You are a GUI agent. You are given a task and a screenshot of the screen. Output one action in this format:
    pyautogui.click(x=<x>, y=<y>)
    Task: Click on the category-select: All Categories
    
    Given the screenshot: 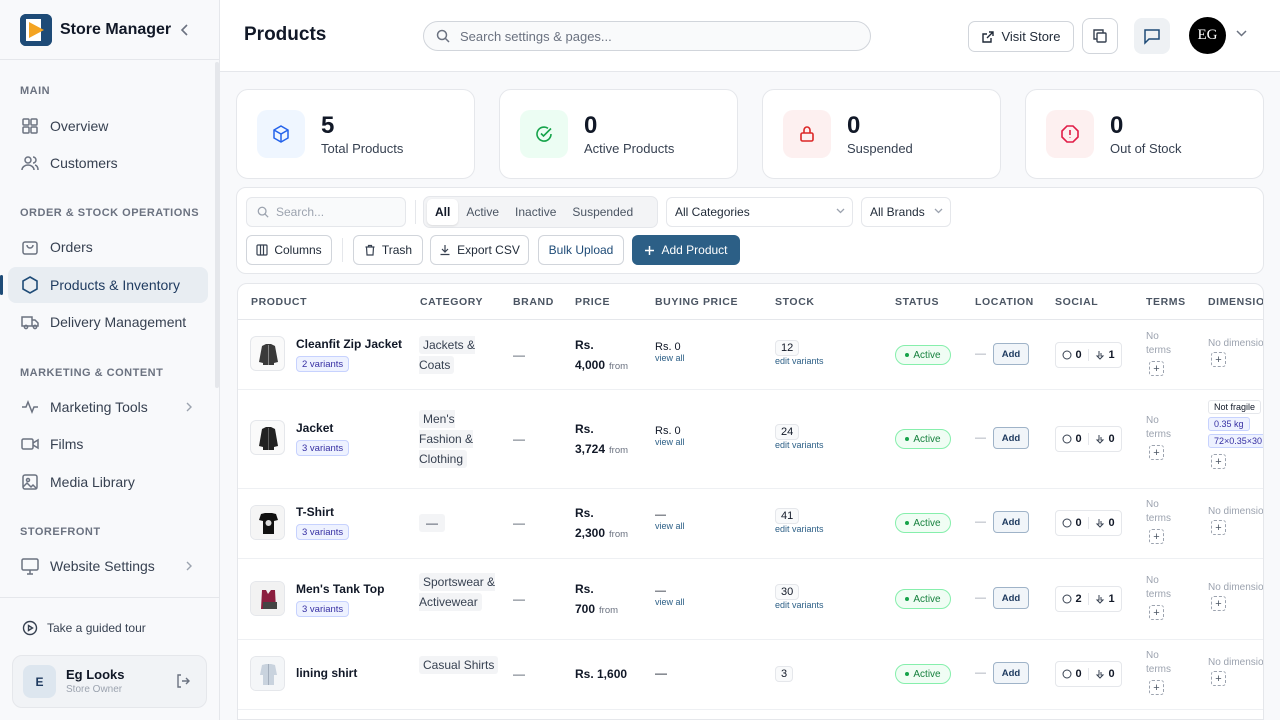 What is the action you would take?
    pyautogui.click(x=759, y=212)
    